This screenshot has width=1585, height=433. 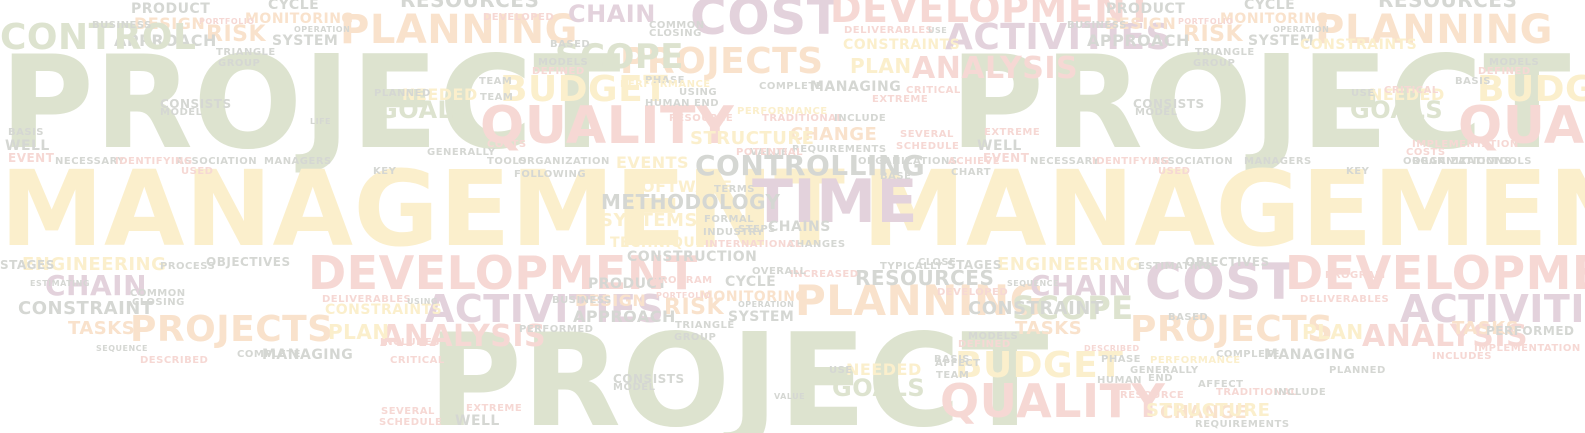 What do you see at coordinates (817, 244) in the screenshot?
I see `cloud-word: CHANGES` at bounding box center [817, 244].